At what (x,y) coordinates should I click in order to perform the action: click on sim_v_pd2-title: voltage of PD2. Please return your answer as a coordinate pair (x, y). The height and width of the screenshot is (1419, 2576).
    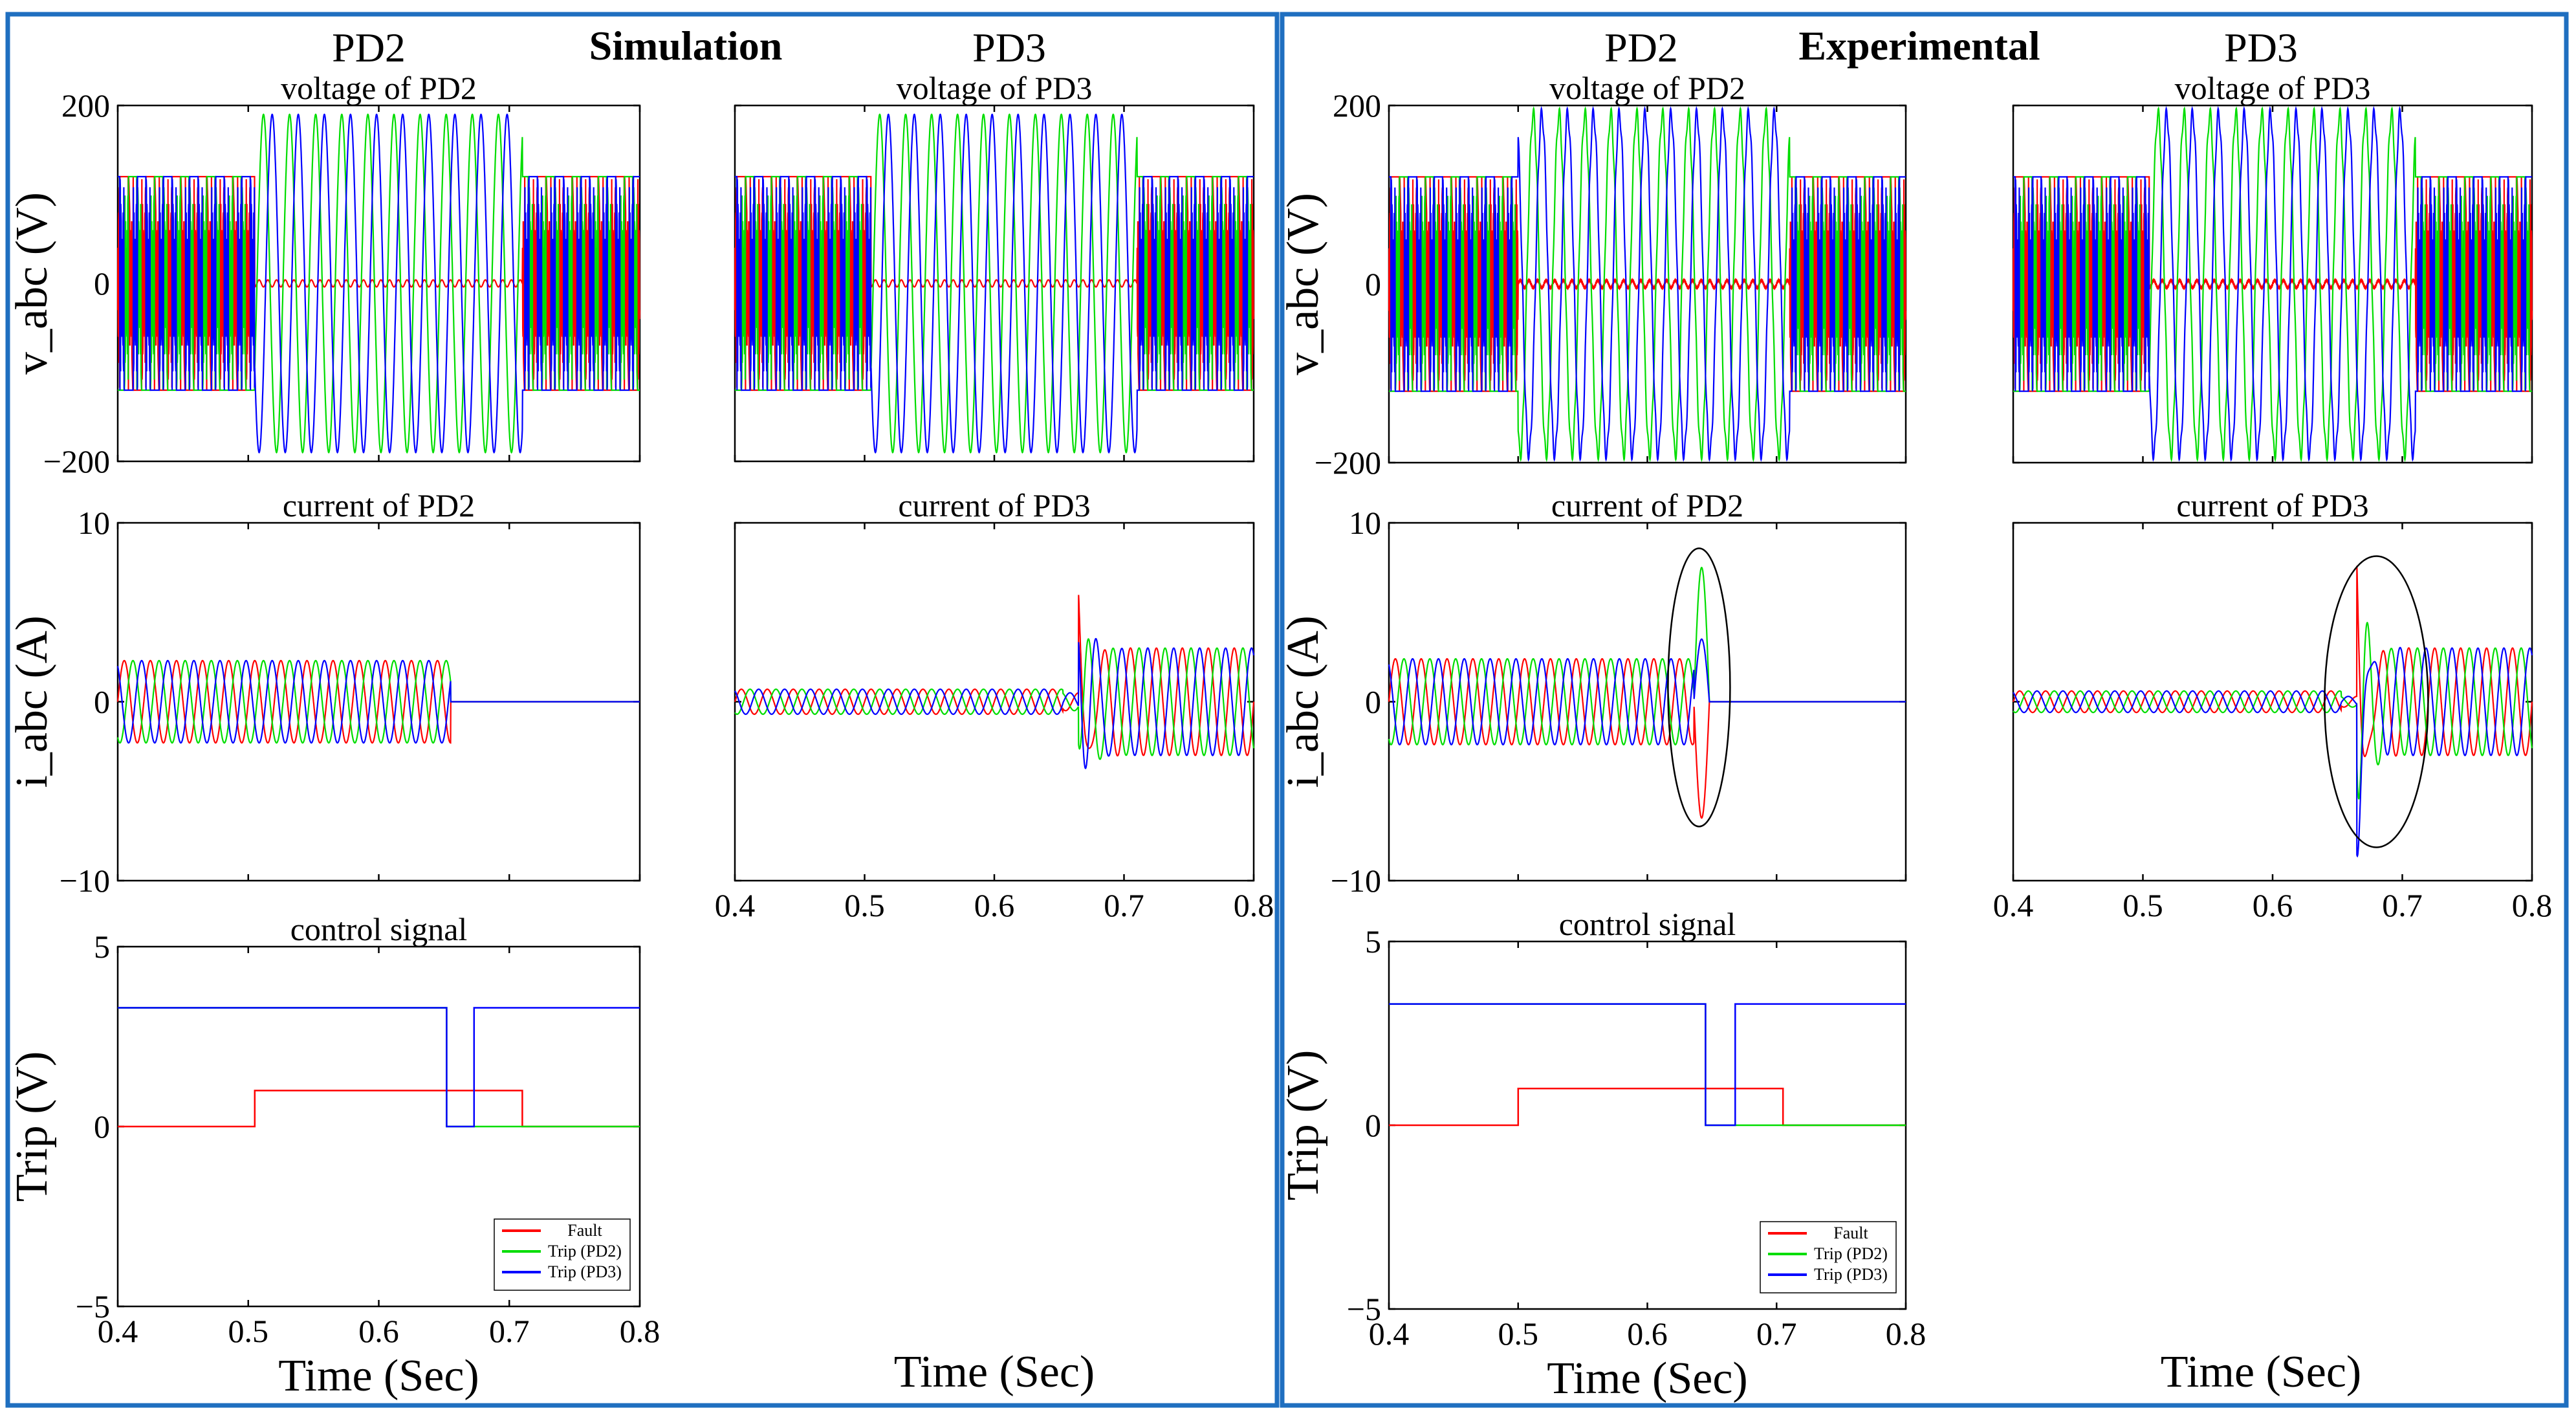
    Looking at the image, I should click on (379, 88).